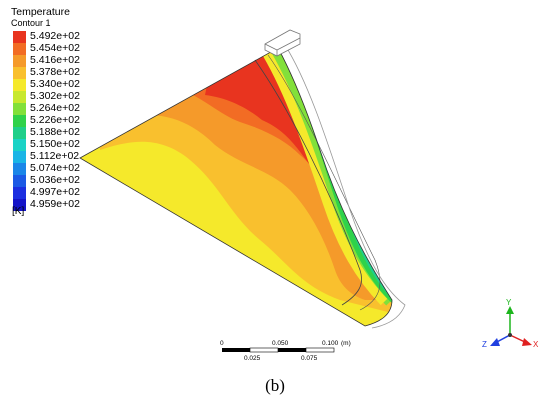  I want to click on scale-bar: 0 0.050 0.100 (m) 0.025 0.075, so click(285, 351).